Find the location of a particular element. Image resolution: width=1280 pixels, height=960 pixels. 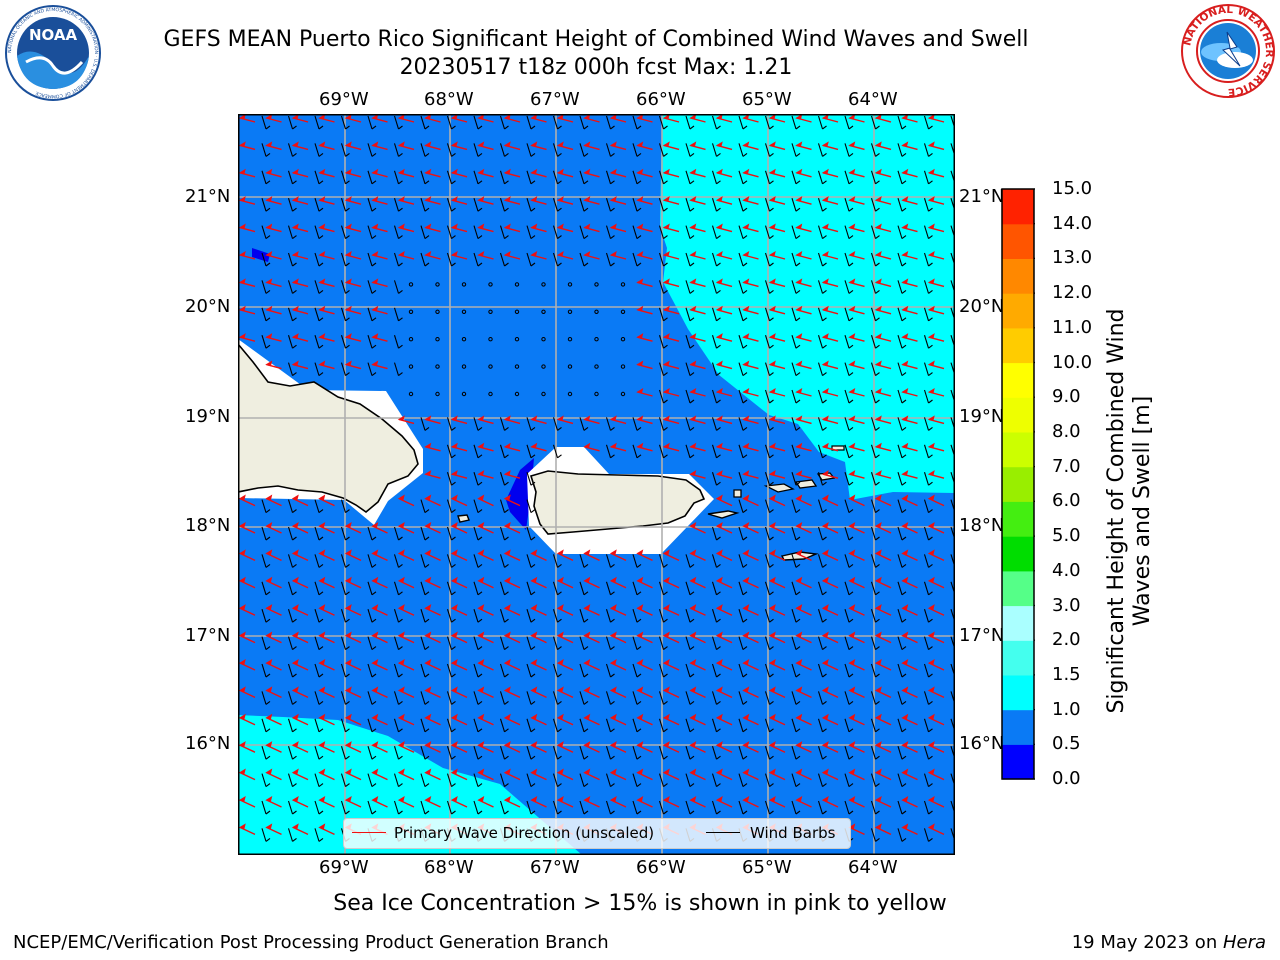

ocean-00-05-region is located at coordinates (261, 255).